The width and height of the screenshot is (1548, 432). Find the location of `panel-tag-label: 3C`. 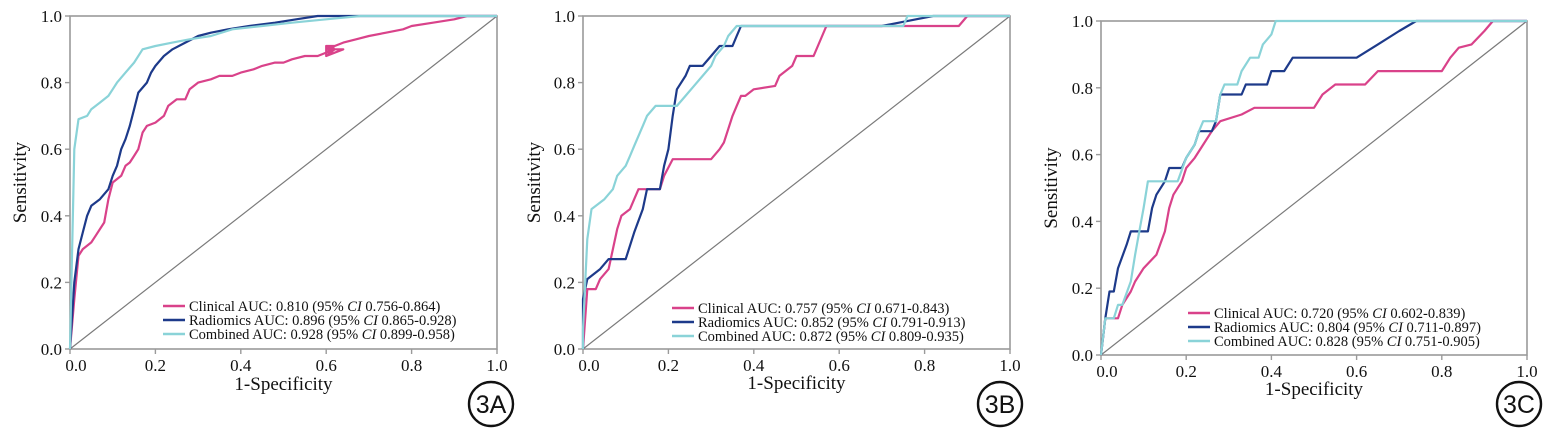

panel-tag-label: 3C is located at coordinates (1519, 405).